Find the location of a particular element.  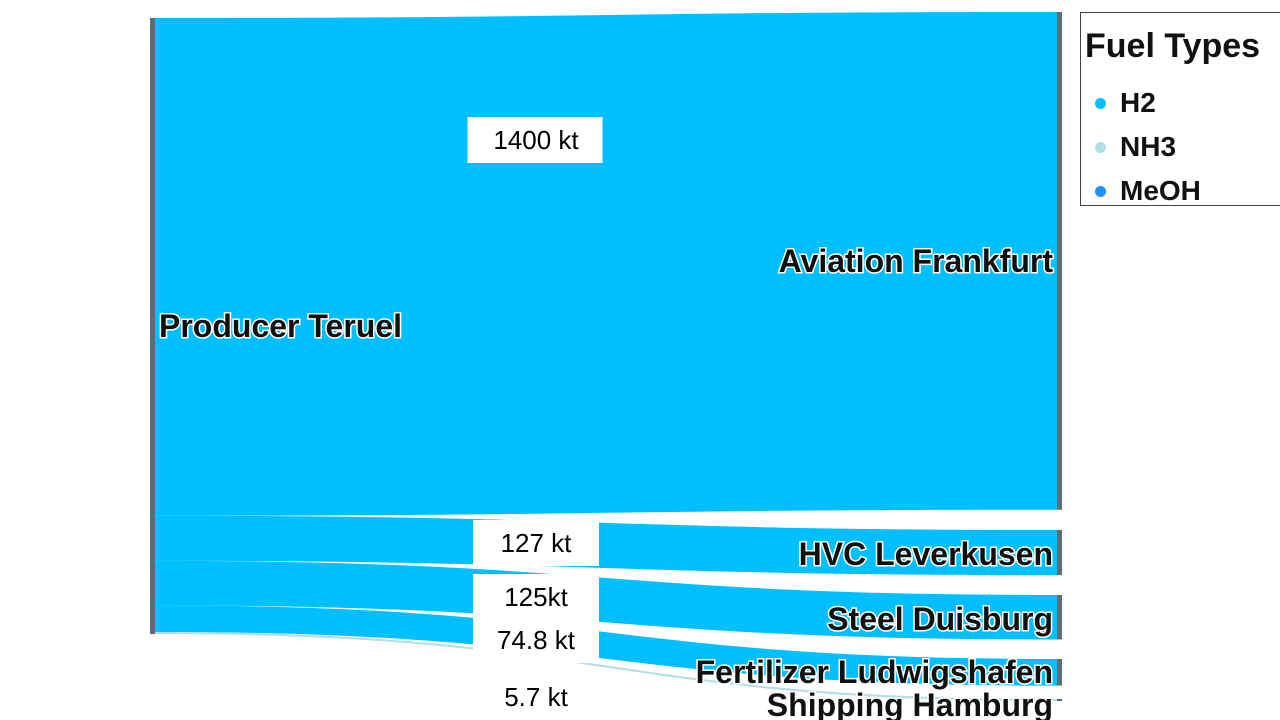

link-shipping-hamburg is located at coordinates (606, 666).